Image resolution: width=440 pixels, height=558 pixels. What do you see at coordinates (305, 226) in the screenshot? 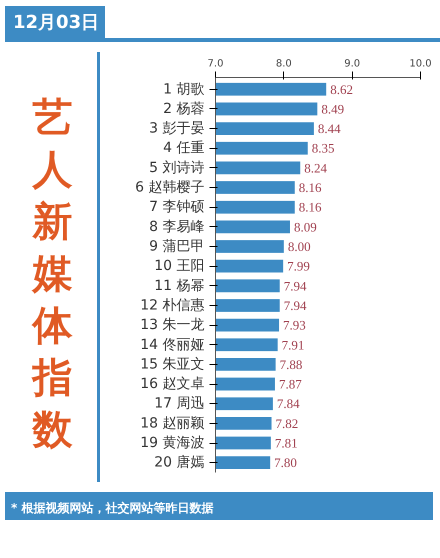
I see `data-label: 8.09` at bounding box center [305, 226].